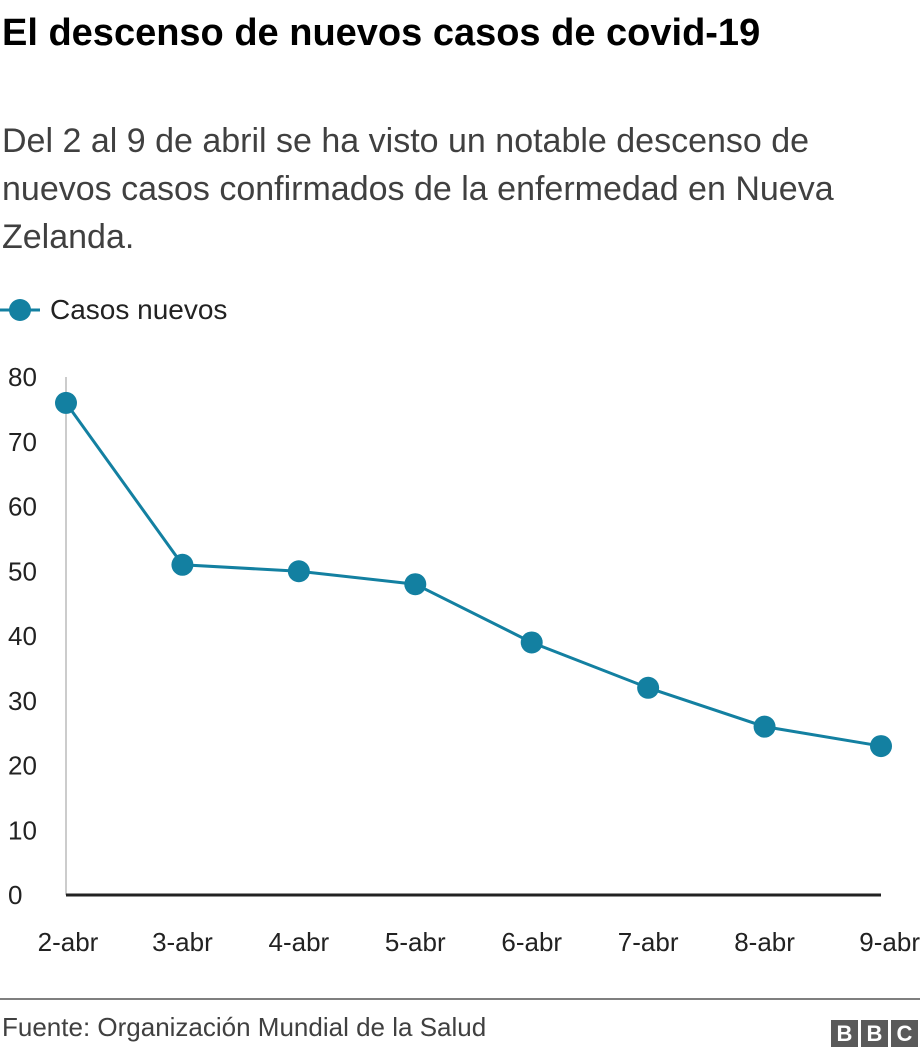 Image resolution: width=920 pixels, height=1056 pixels. Describe the element at coordinates (904, 1033) in the screenshot. I see `bbc-logo-letter: C` at that location.